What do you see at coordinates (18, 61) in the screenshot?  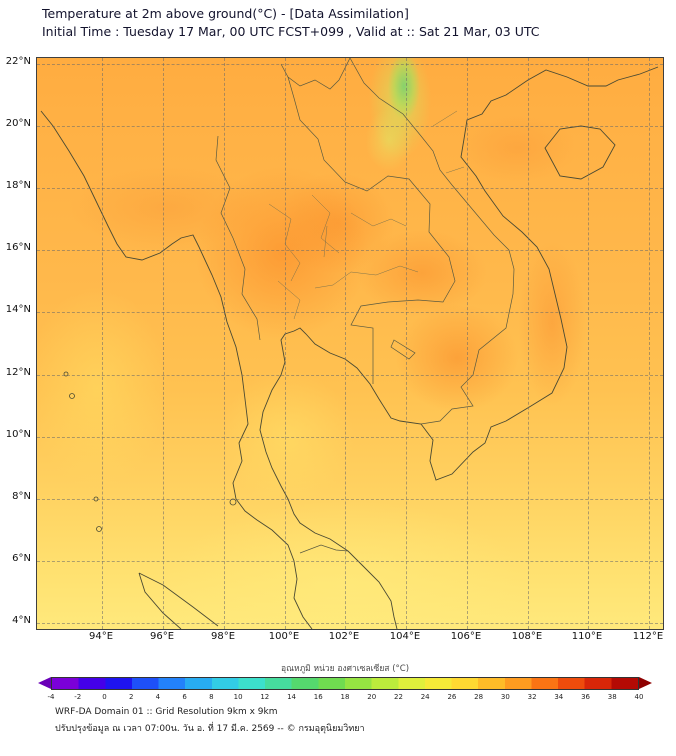 I see `lat-tick-label: 22°N` at bounding box center [18, 61].